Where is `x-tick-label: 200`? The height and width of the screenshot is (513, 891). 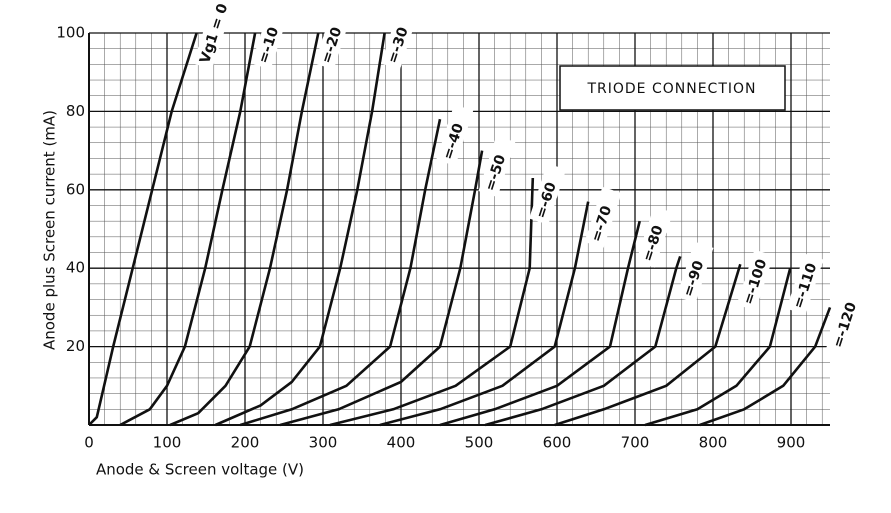 x-tick-label: 200 is located at coordinates (245, 443).